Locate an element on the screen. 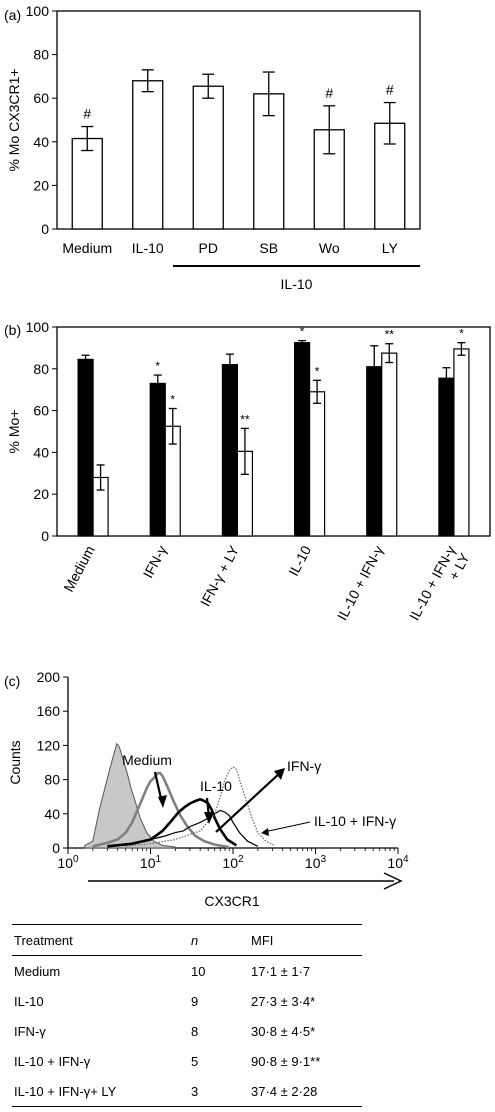 This screenshot has height=1112, width=495. panel-c-arrowhead-ifng is located at coordinates (279, 774).